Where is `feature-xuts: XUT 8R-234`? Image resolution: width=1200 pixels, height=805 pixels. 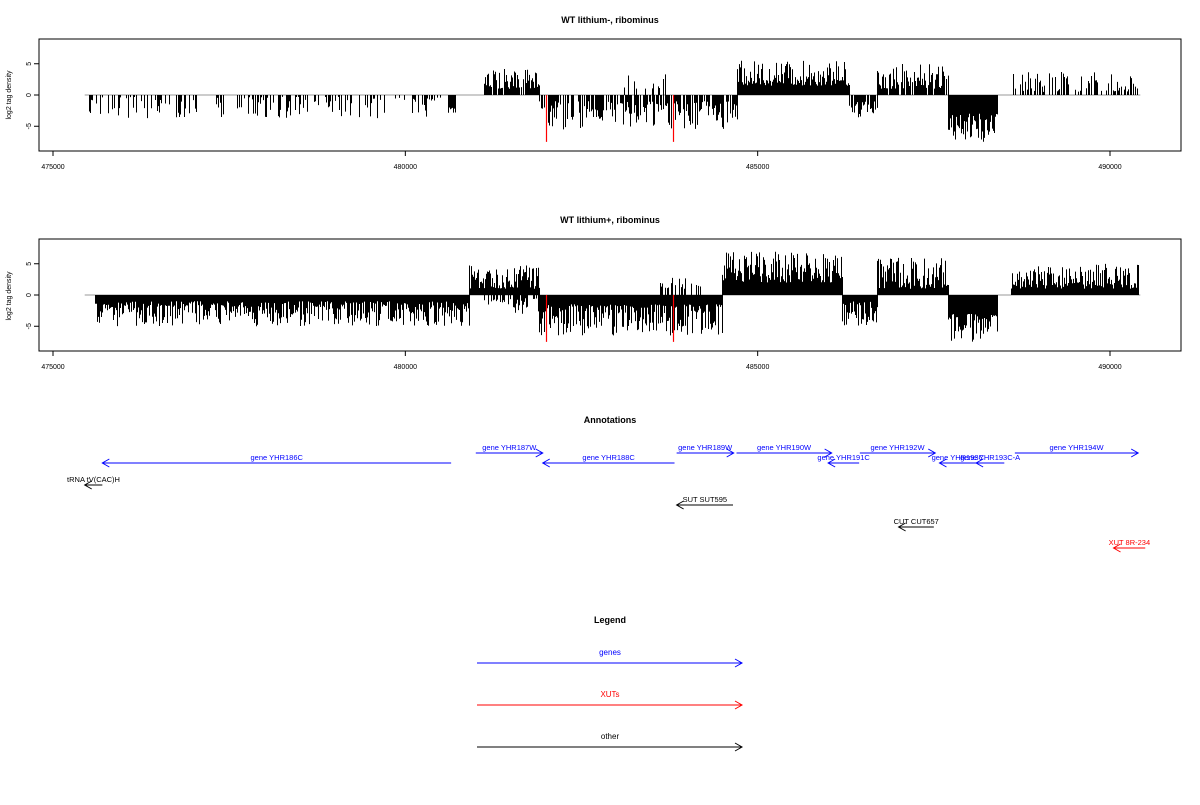
feature-xuts: XUT 8R-234 is located at coordinates (1130, 545).